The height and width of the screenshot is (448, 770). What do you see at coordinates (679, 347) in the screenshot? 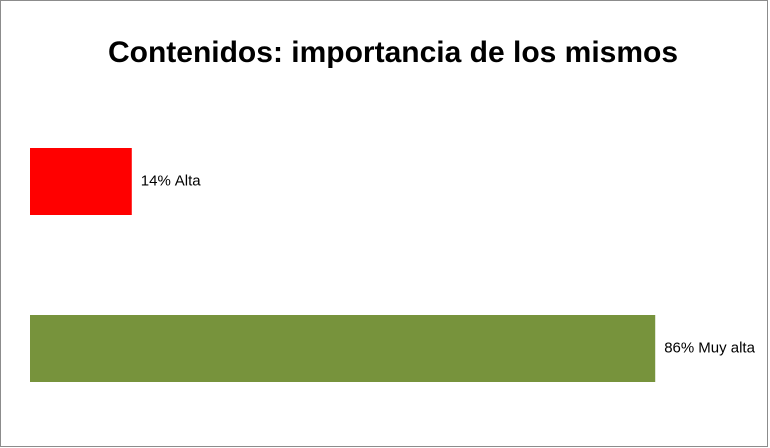
I see `value-label: 86%` at bounding box center [679, 347].